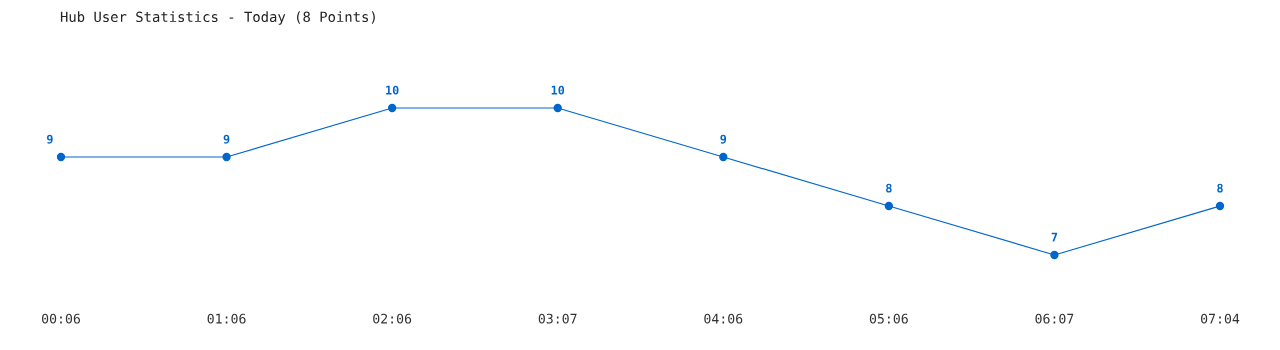  I want to click on chart-title: Hub User Statistics - Today (8 Points), so click(217, 18).